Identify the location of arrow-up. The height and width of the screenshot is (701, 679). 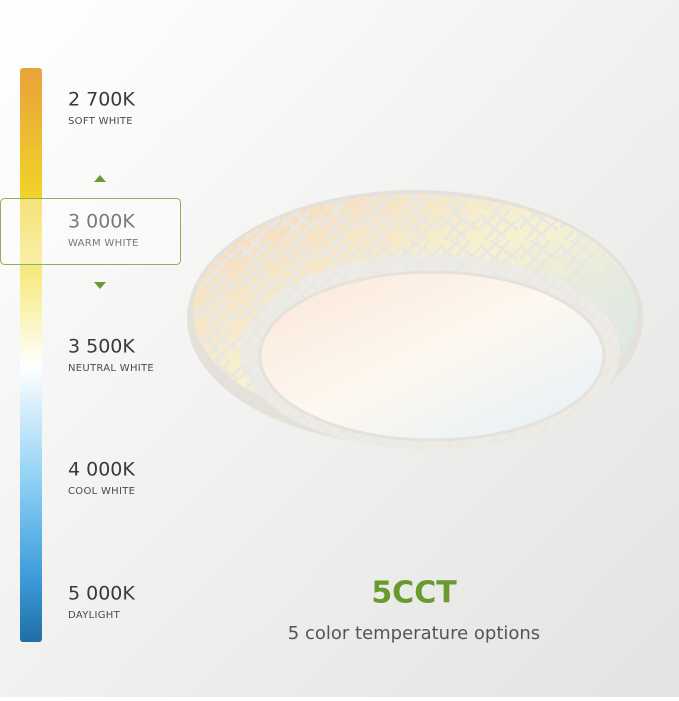
(100, 178).